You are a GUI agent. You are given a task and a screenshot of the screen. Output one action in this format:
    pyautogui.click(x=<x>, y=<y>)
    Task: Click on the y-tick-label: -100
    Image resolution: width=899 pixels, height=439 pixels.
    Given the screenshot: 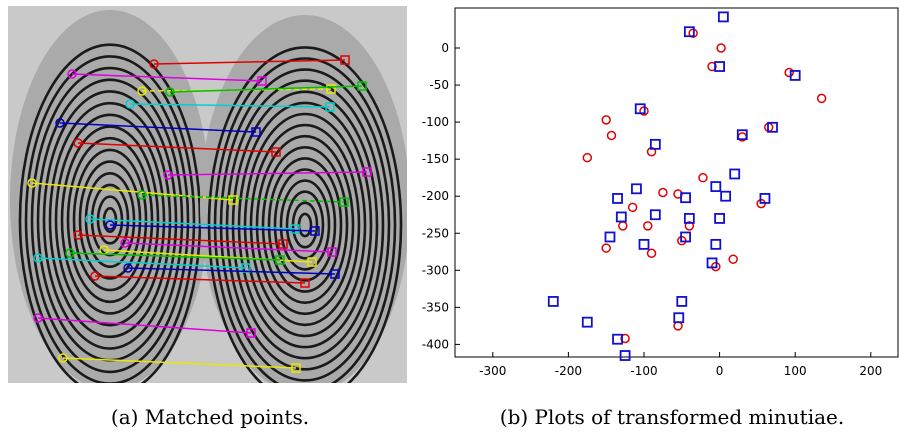 What is the action you would take?
    pyautogui.click(x=435, y=122)
    